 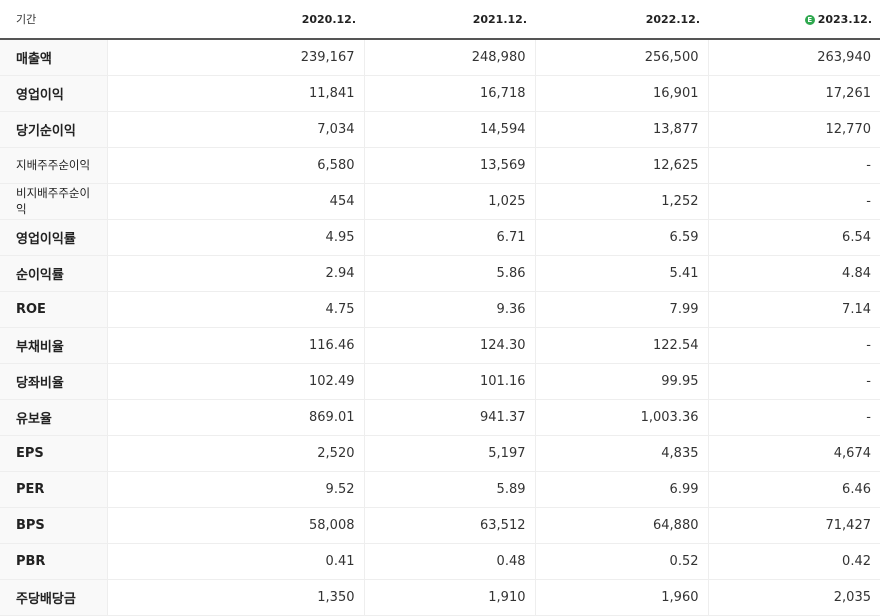 What do you see at coordinates (53, 165) in the screenshot?
I see `row-label: 지배주주순이익` at bounding box center [53, 165].